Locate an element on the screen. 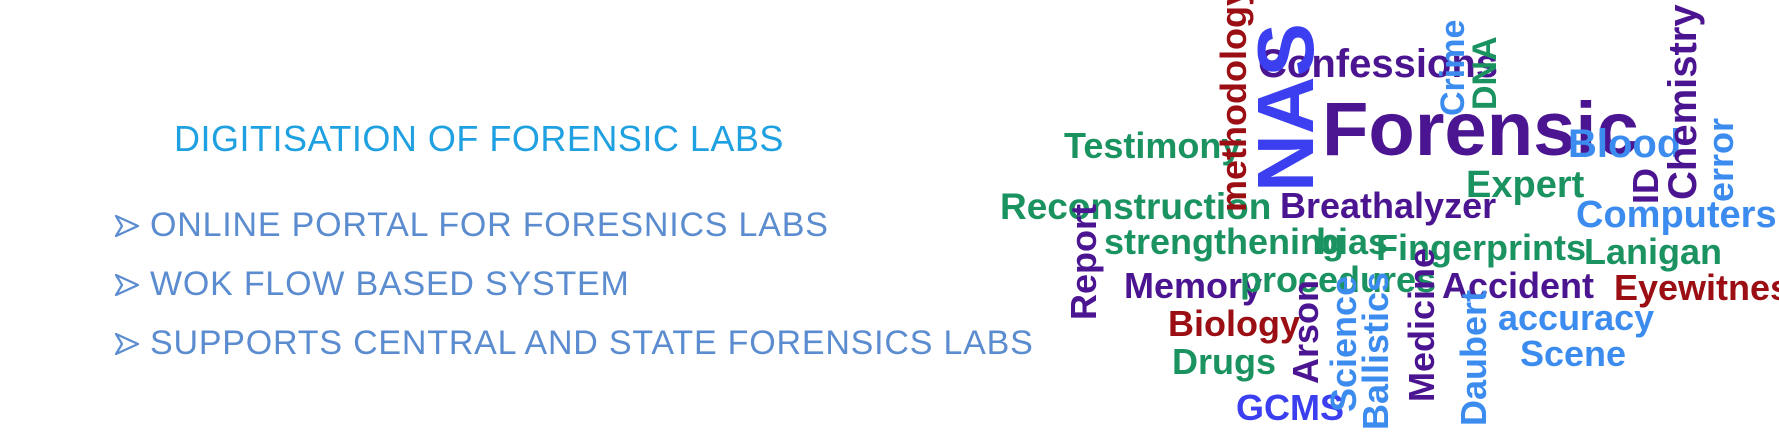 The height and width of the screenshot is (439, 1779). cloud-word-error: error is located at coordinates (1720, 159).